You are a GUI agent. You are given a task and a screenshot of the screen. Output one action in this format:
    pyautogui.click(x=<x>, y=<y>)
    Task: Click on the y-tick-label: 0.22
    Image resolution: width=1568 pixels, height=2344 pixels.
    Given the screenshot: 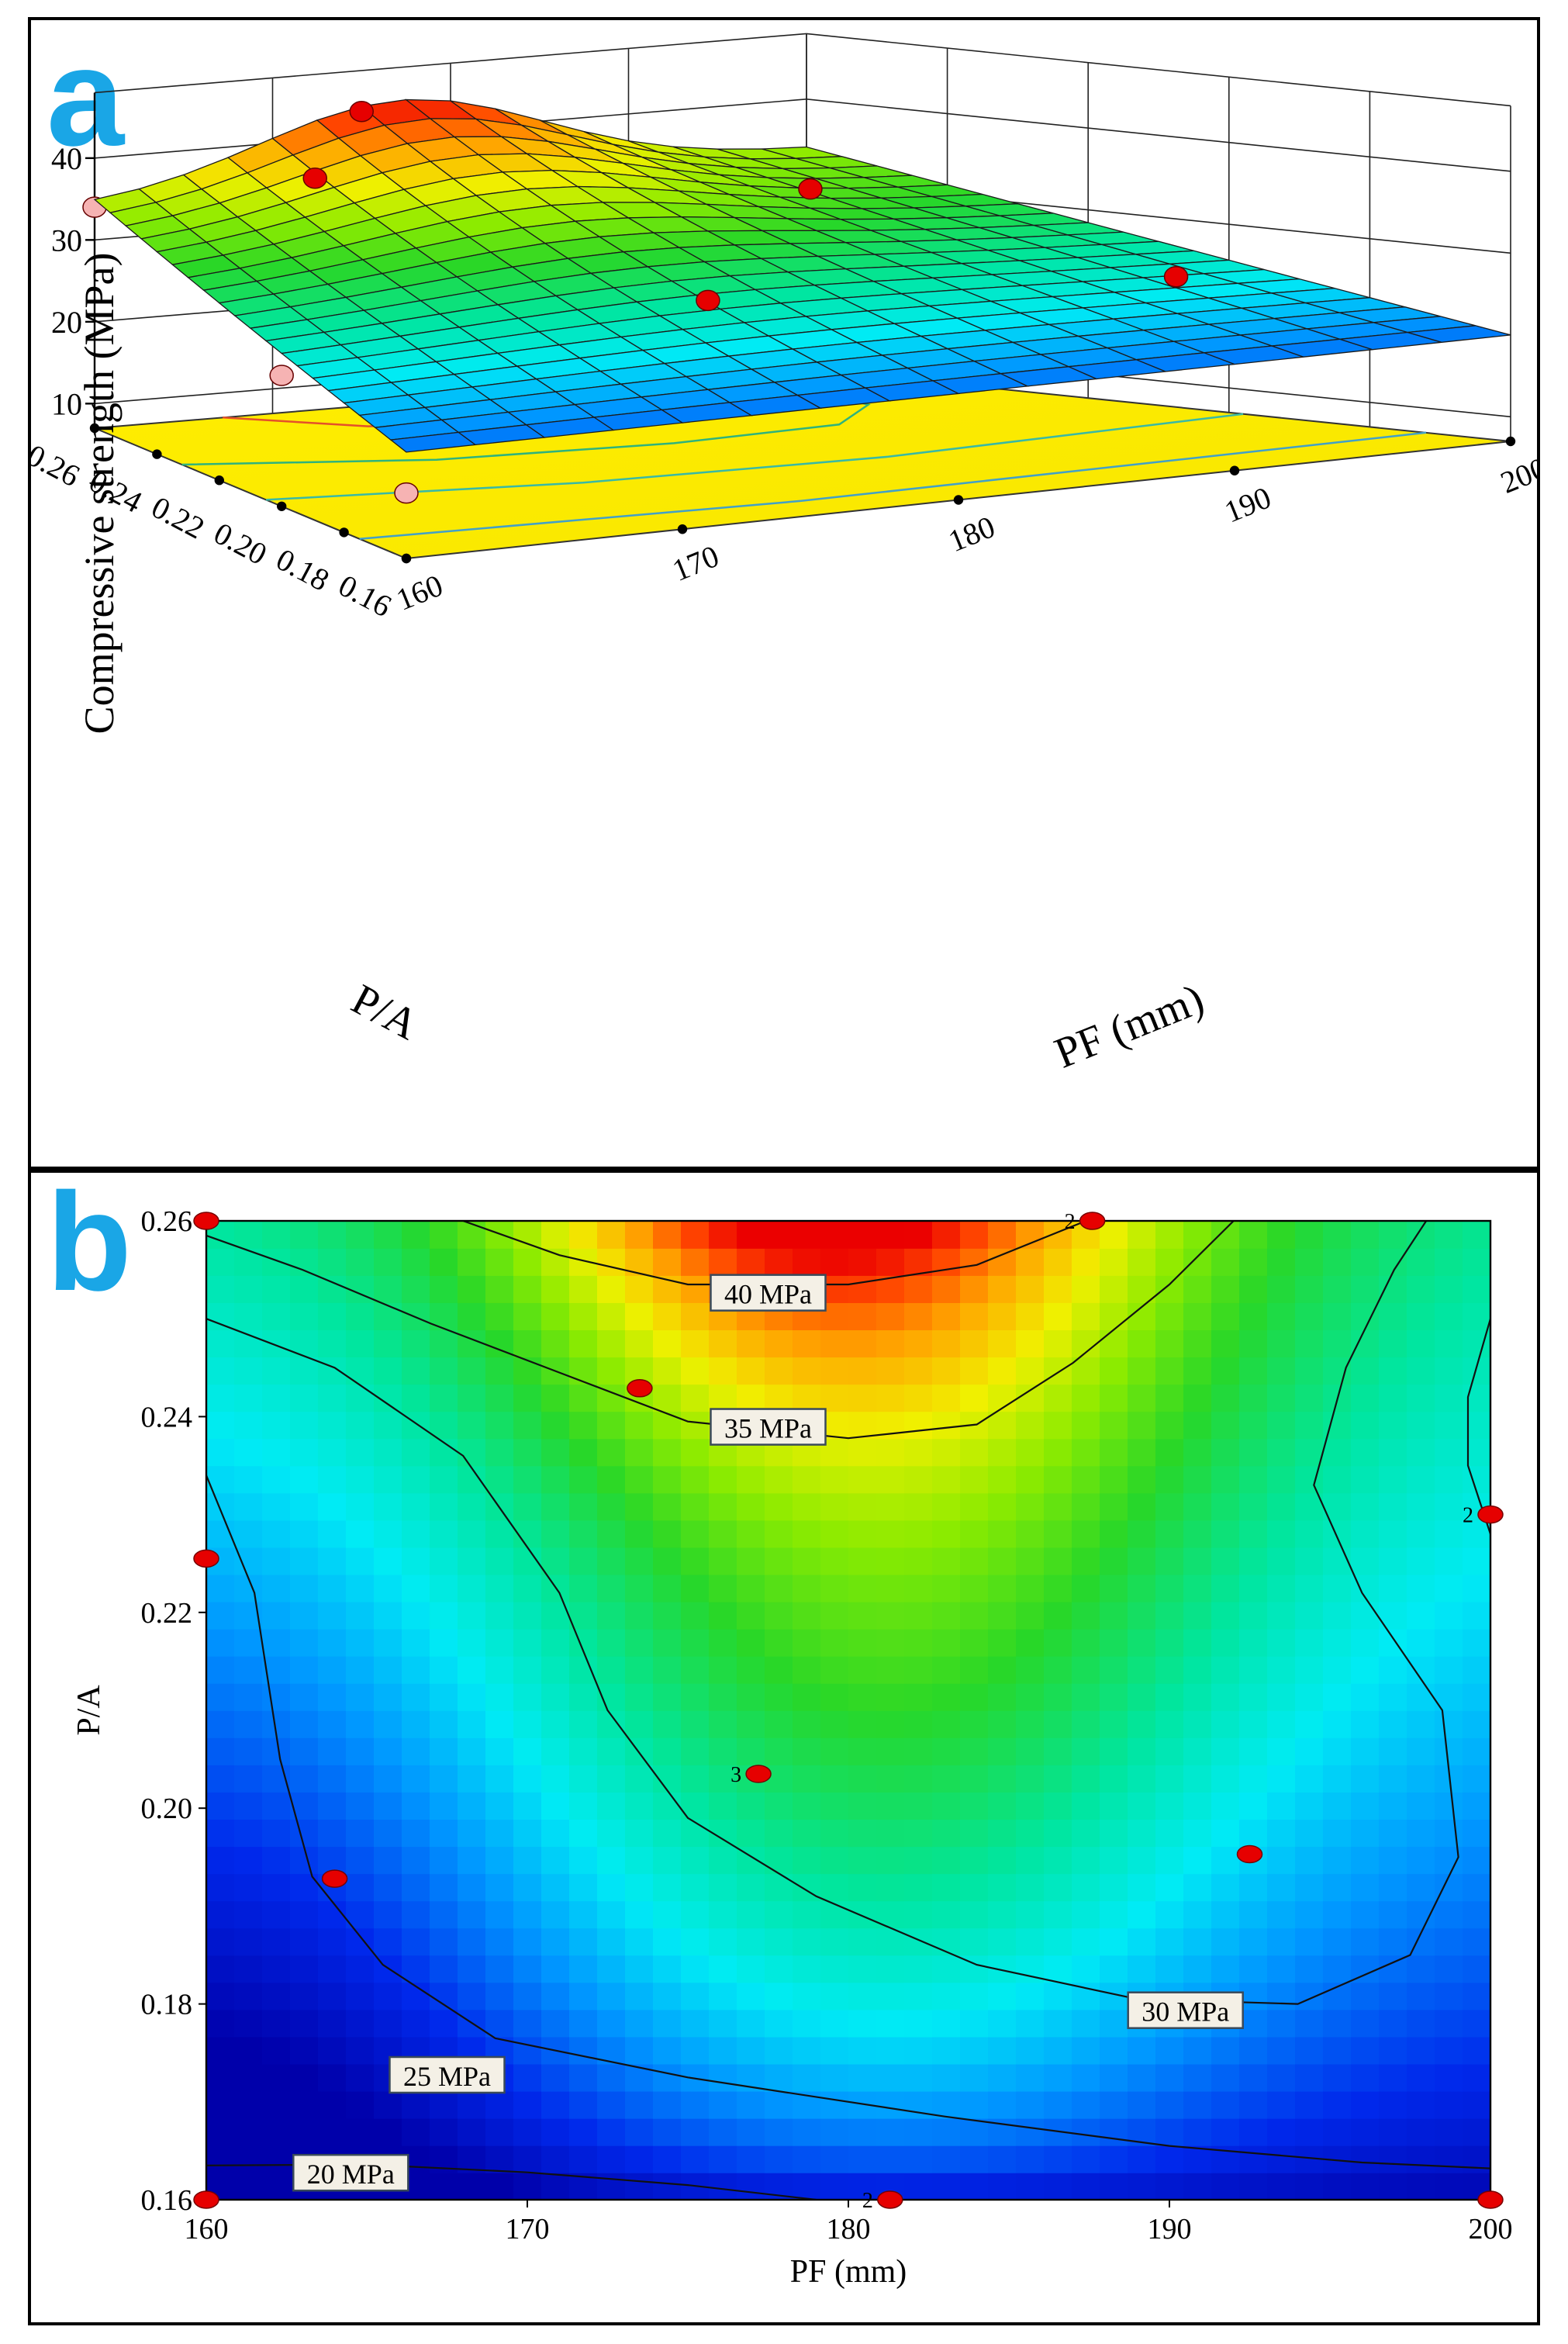 What is the action you would take?
    pyautogui.click(x=167, y=1613)
    